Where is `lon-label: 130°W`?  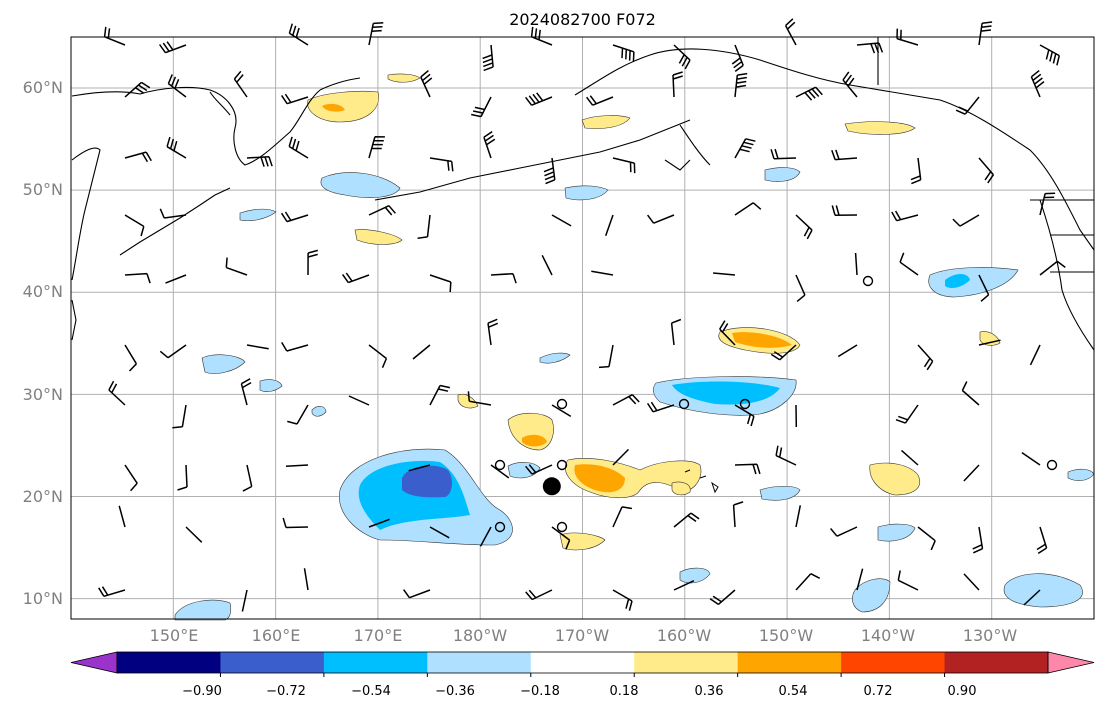 lon-label: 130°W is located at coordinates (990, 635).